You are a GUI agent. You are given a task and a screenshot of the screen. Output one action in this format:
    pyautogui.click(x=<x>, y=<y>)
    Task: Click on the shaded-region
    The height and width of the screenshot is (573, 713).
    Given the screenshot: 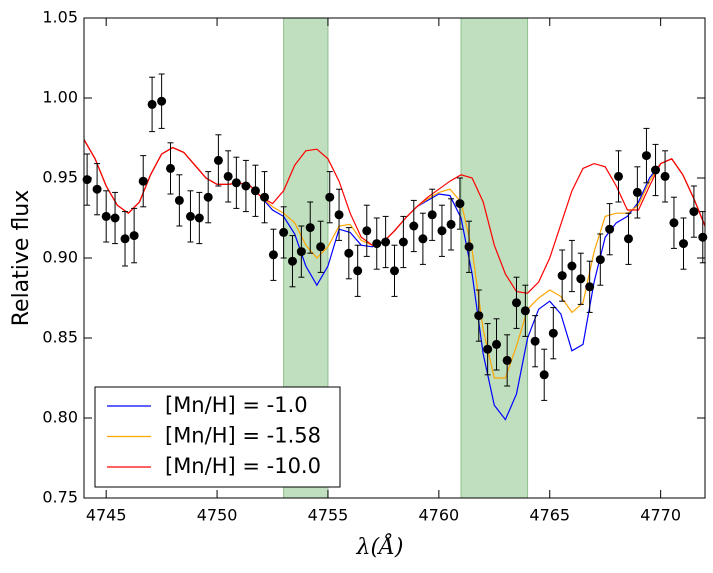 What is the action you would take?
    pyautogui.click(x=494, y=258)
    